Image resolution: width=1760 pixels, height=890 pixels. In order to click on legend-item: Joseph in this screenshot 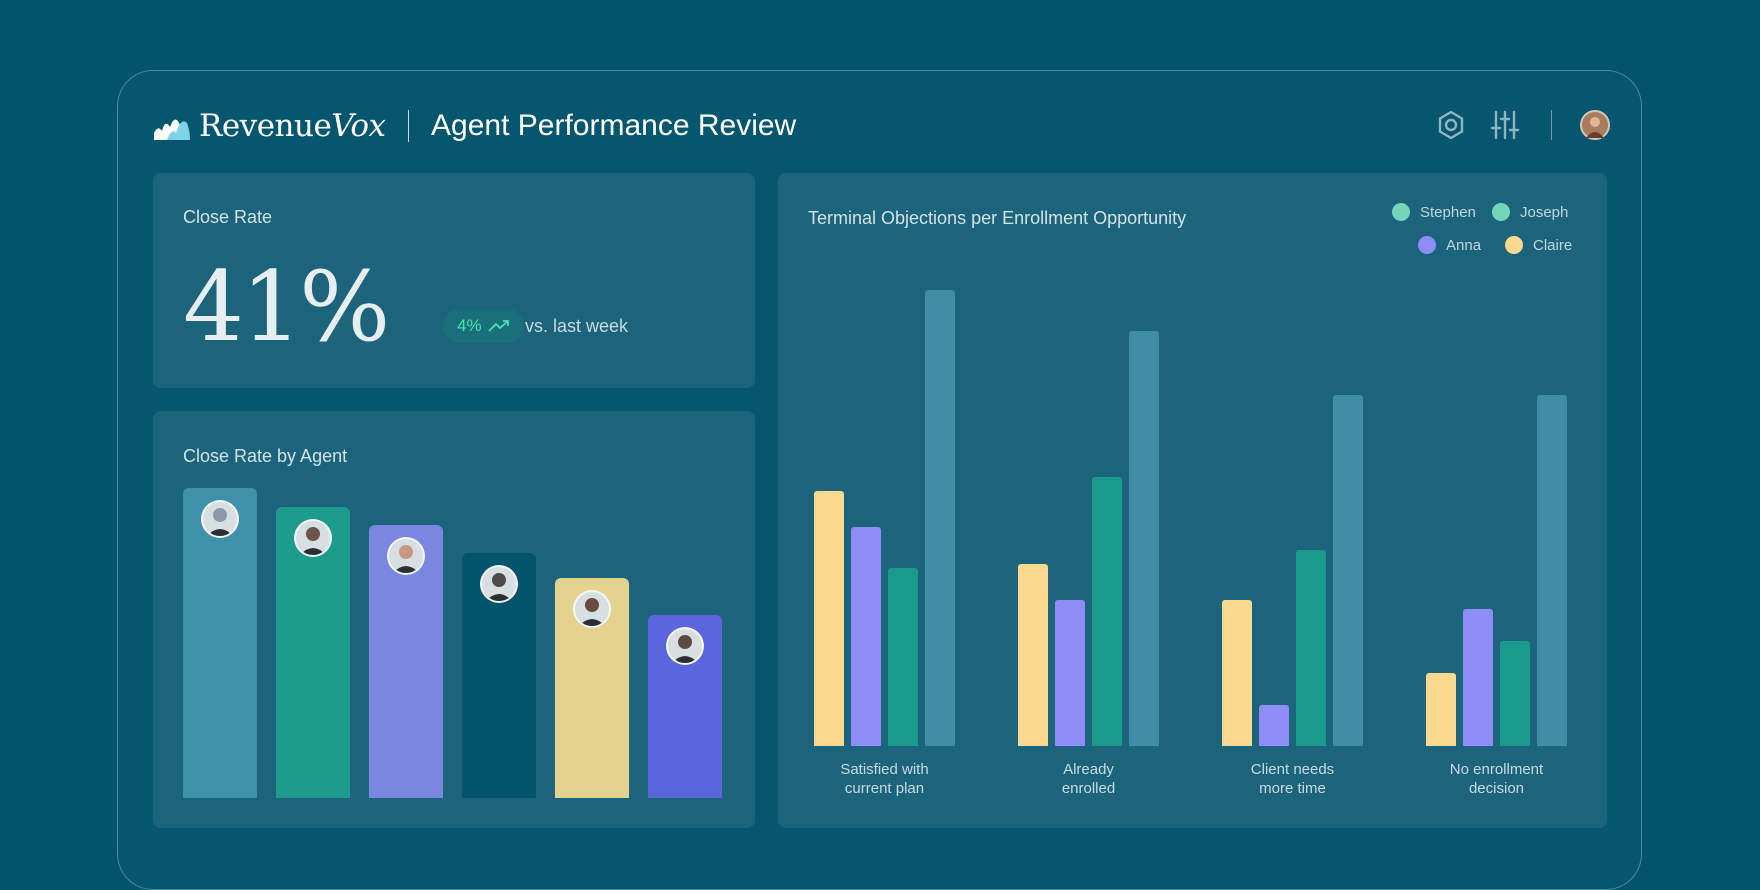, I will do `click(1530, 212)`.